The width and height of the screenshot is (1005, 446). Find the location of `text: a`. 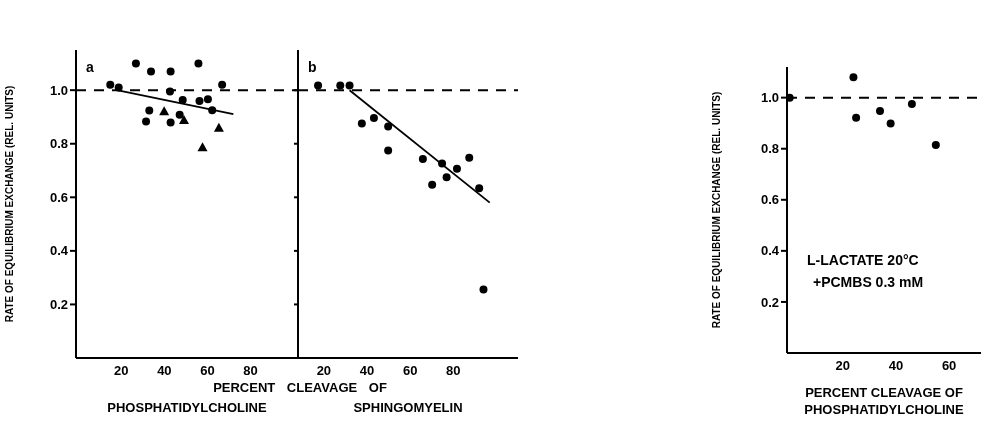

text: a is located at coordinates (90, 67).